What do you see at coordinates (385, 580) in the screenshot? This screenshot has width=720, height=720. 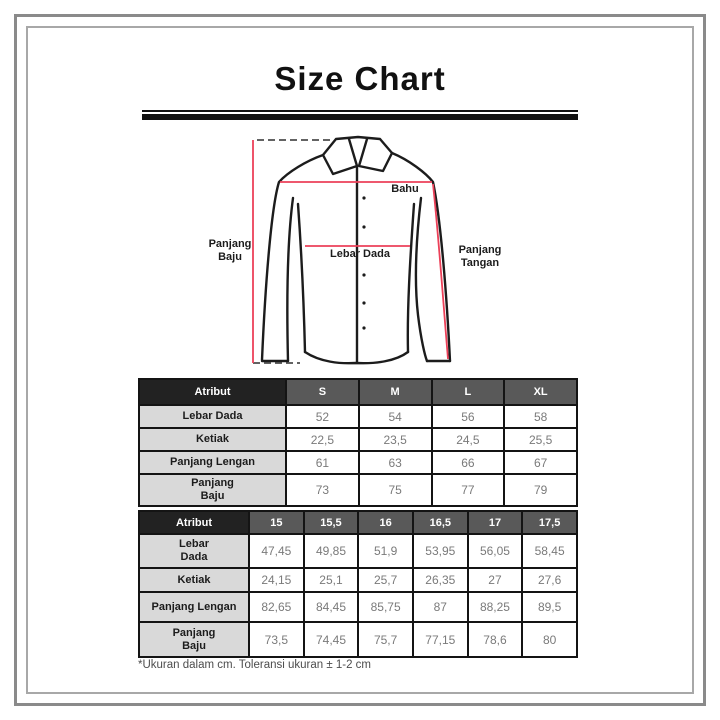 I see `measurement-value: 25,7` at bounding box center [385, 580].